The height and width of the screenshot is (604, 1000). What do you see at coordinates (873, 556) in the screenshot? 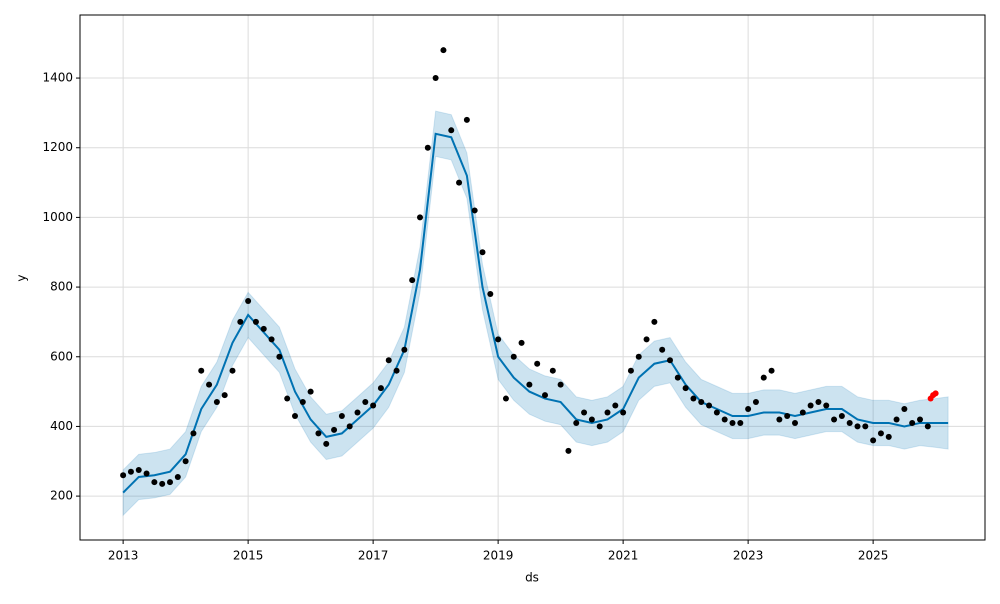
I see `x-tick-label: 2025` at bounding box center [873, 556].